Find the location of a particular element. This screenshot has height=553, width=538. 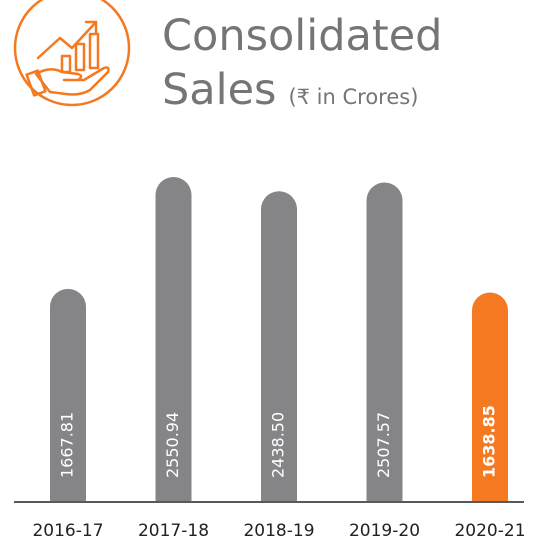

x-tick-label: 2016-17 is located at coordinates (67, 531).